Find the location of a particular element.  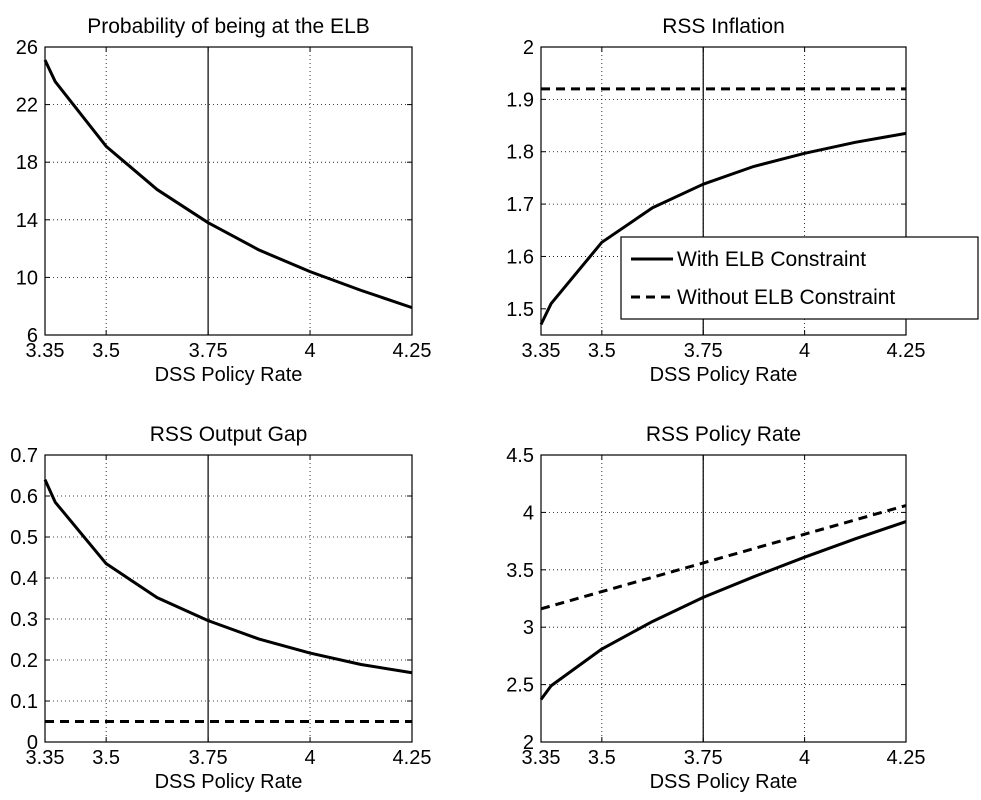

y-tick-label: 0.3 is located at coordinates (24, 620).